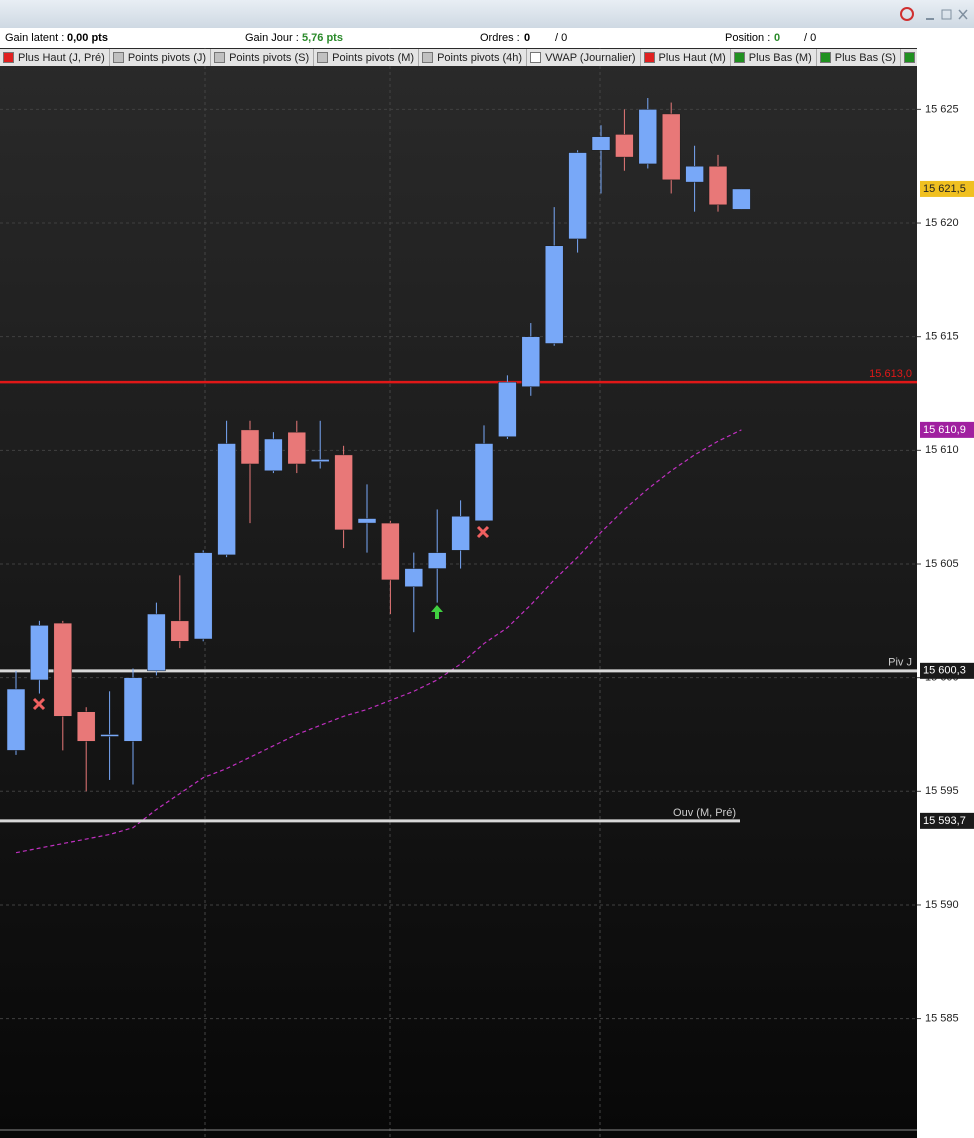 This screenshot has width=974, height=1138. I want to click on close, so click(963, 14).